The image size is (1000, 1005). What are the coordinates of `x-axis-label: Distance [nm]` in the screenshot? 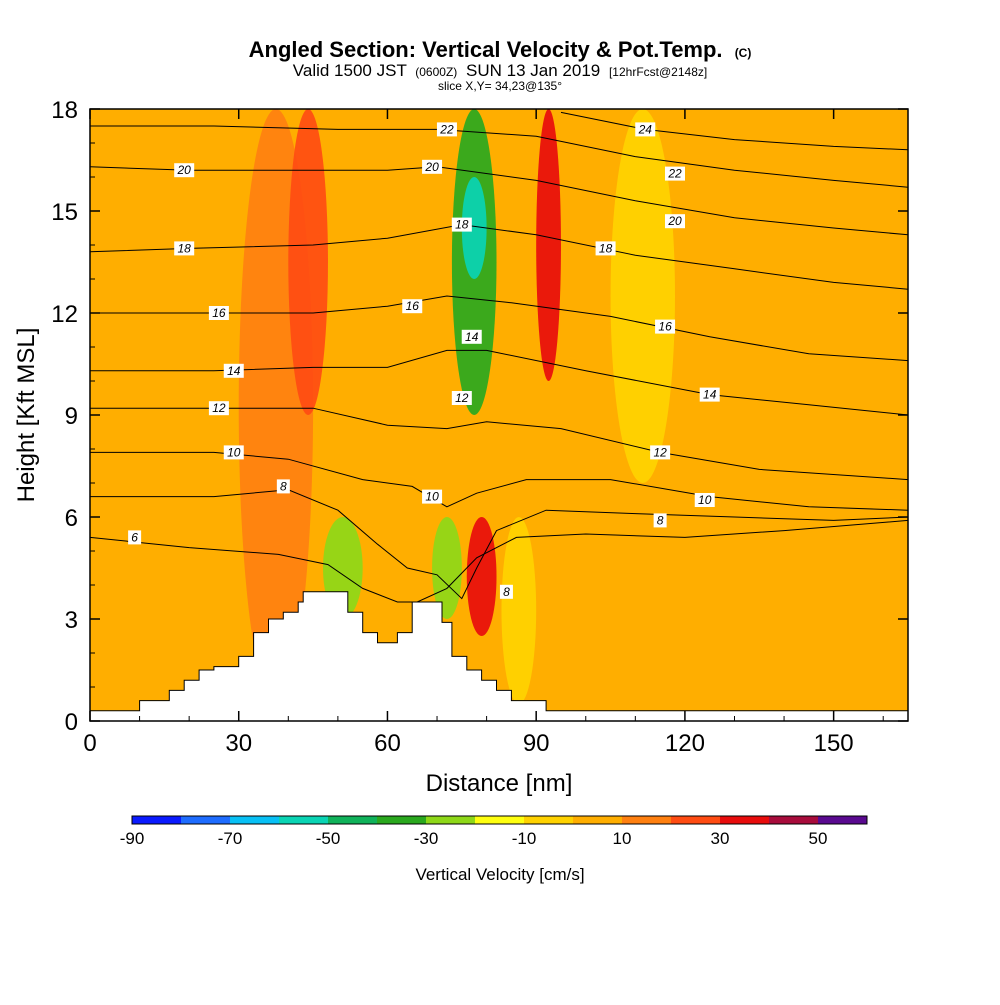 It's located at (499, 783).